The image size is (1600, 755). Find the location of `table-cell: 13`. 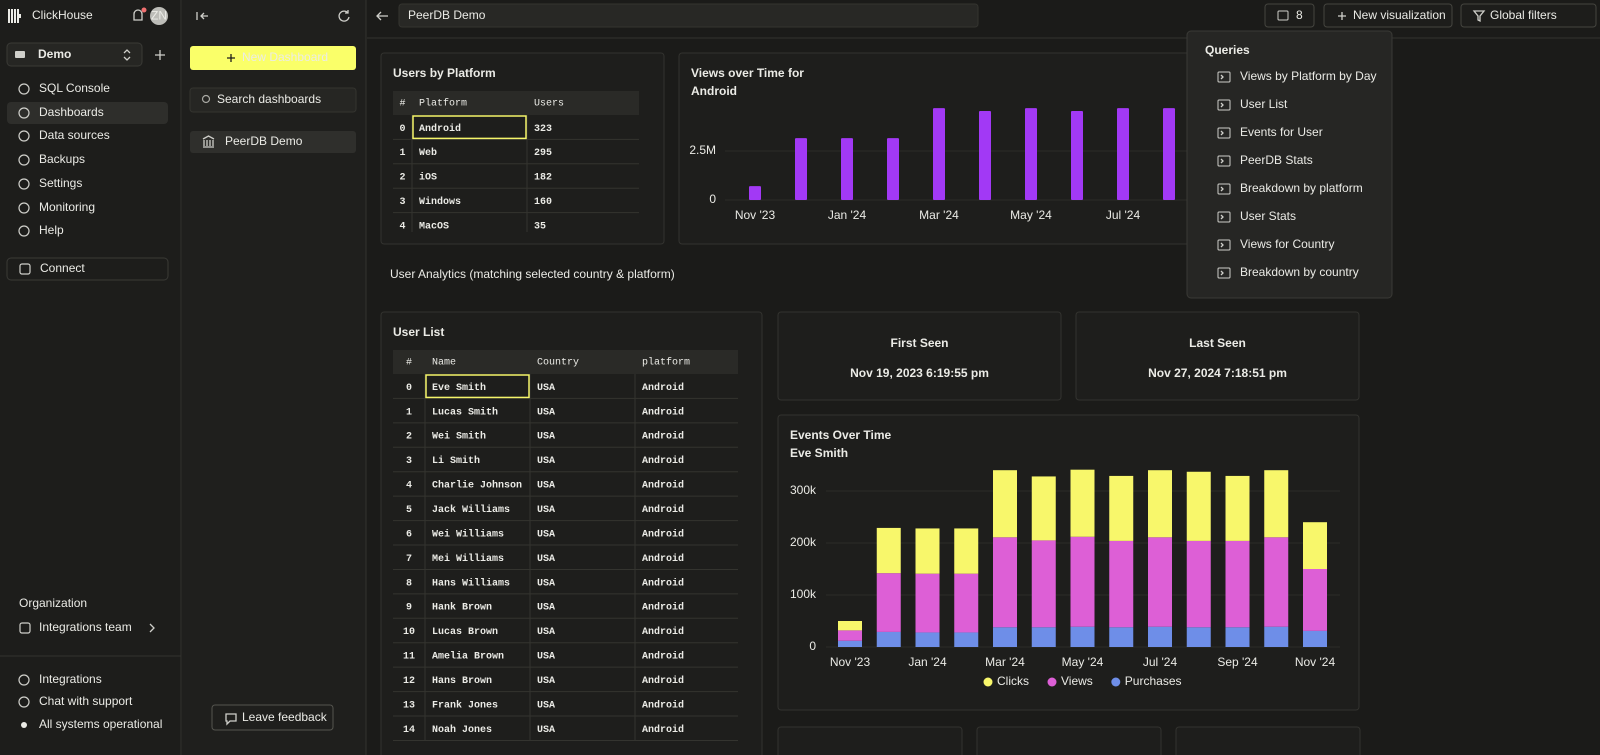

table-cell: 13 is located at coordinates (409, 705).